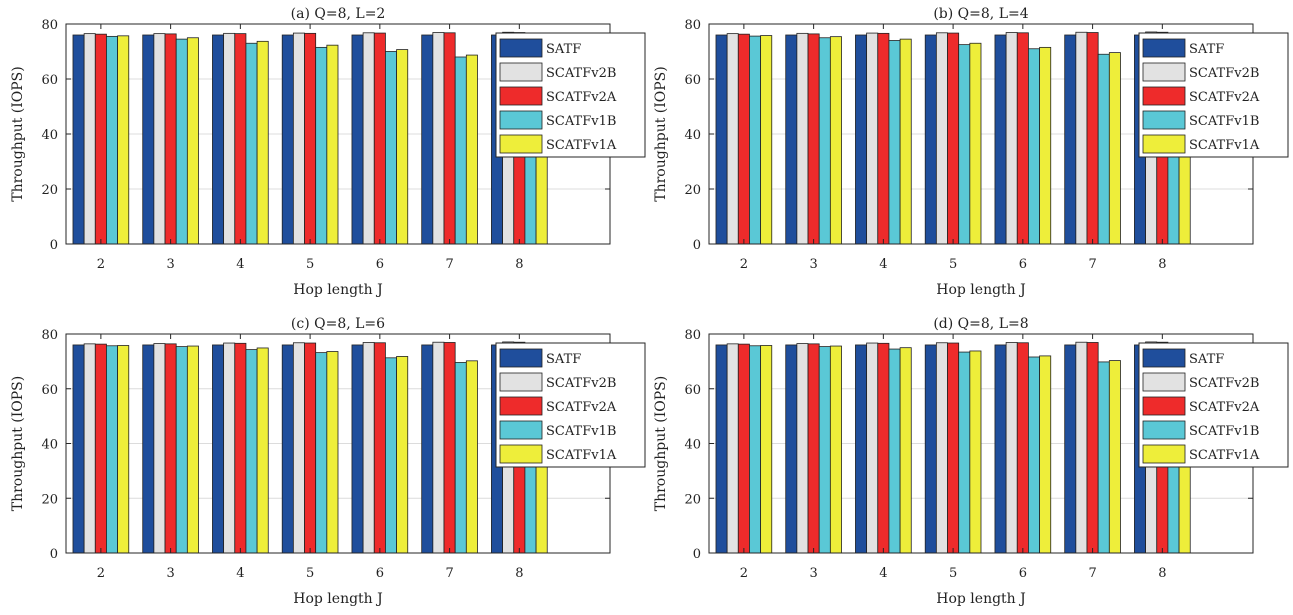  I want to click on chart-title: (a) Q=8, L=2, so click(338, 14).